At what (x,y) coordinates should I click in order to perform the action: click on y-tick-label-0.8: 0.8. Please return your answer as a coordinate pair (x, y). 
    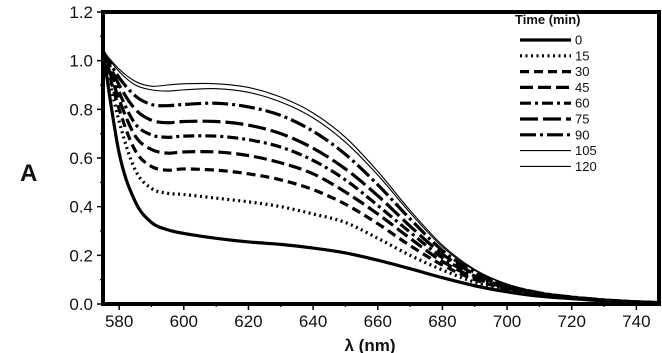
    Looking at the image, I should click on (81, 109).